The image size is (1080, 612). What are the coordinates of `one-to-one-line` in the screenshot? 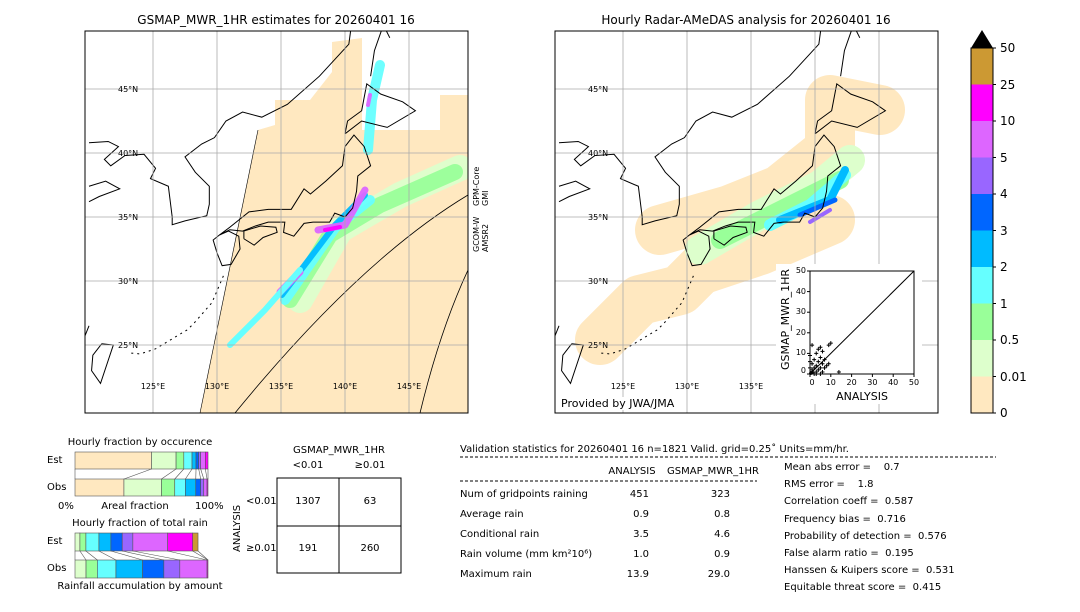 It's located at (862, 322).